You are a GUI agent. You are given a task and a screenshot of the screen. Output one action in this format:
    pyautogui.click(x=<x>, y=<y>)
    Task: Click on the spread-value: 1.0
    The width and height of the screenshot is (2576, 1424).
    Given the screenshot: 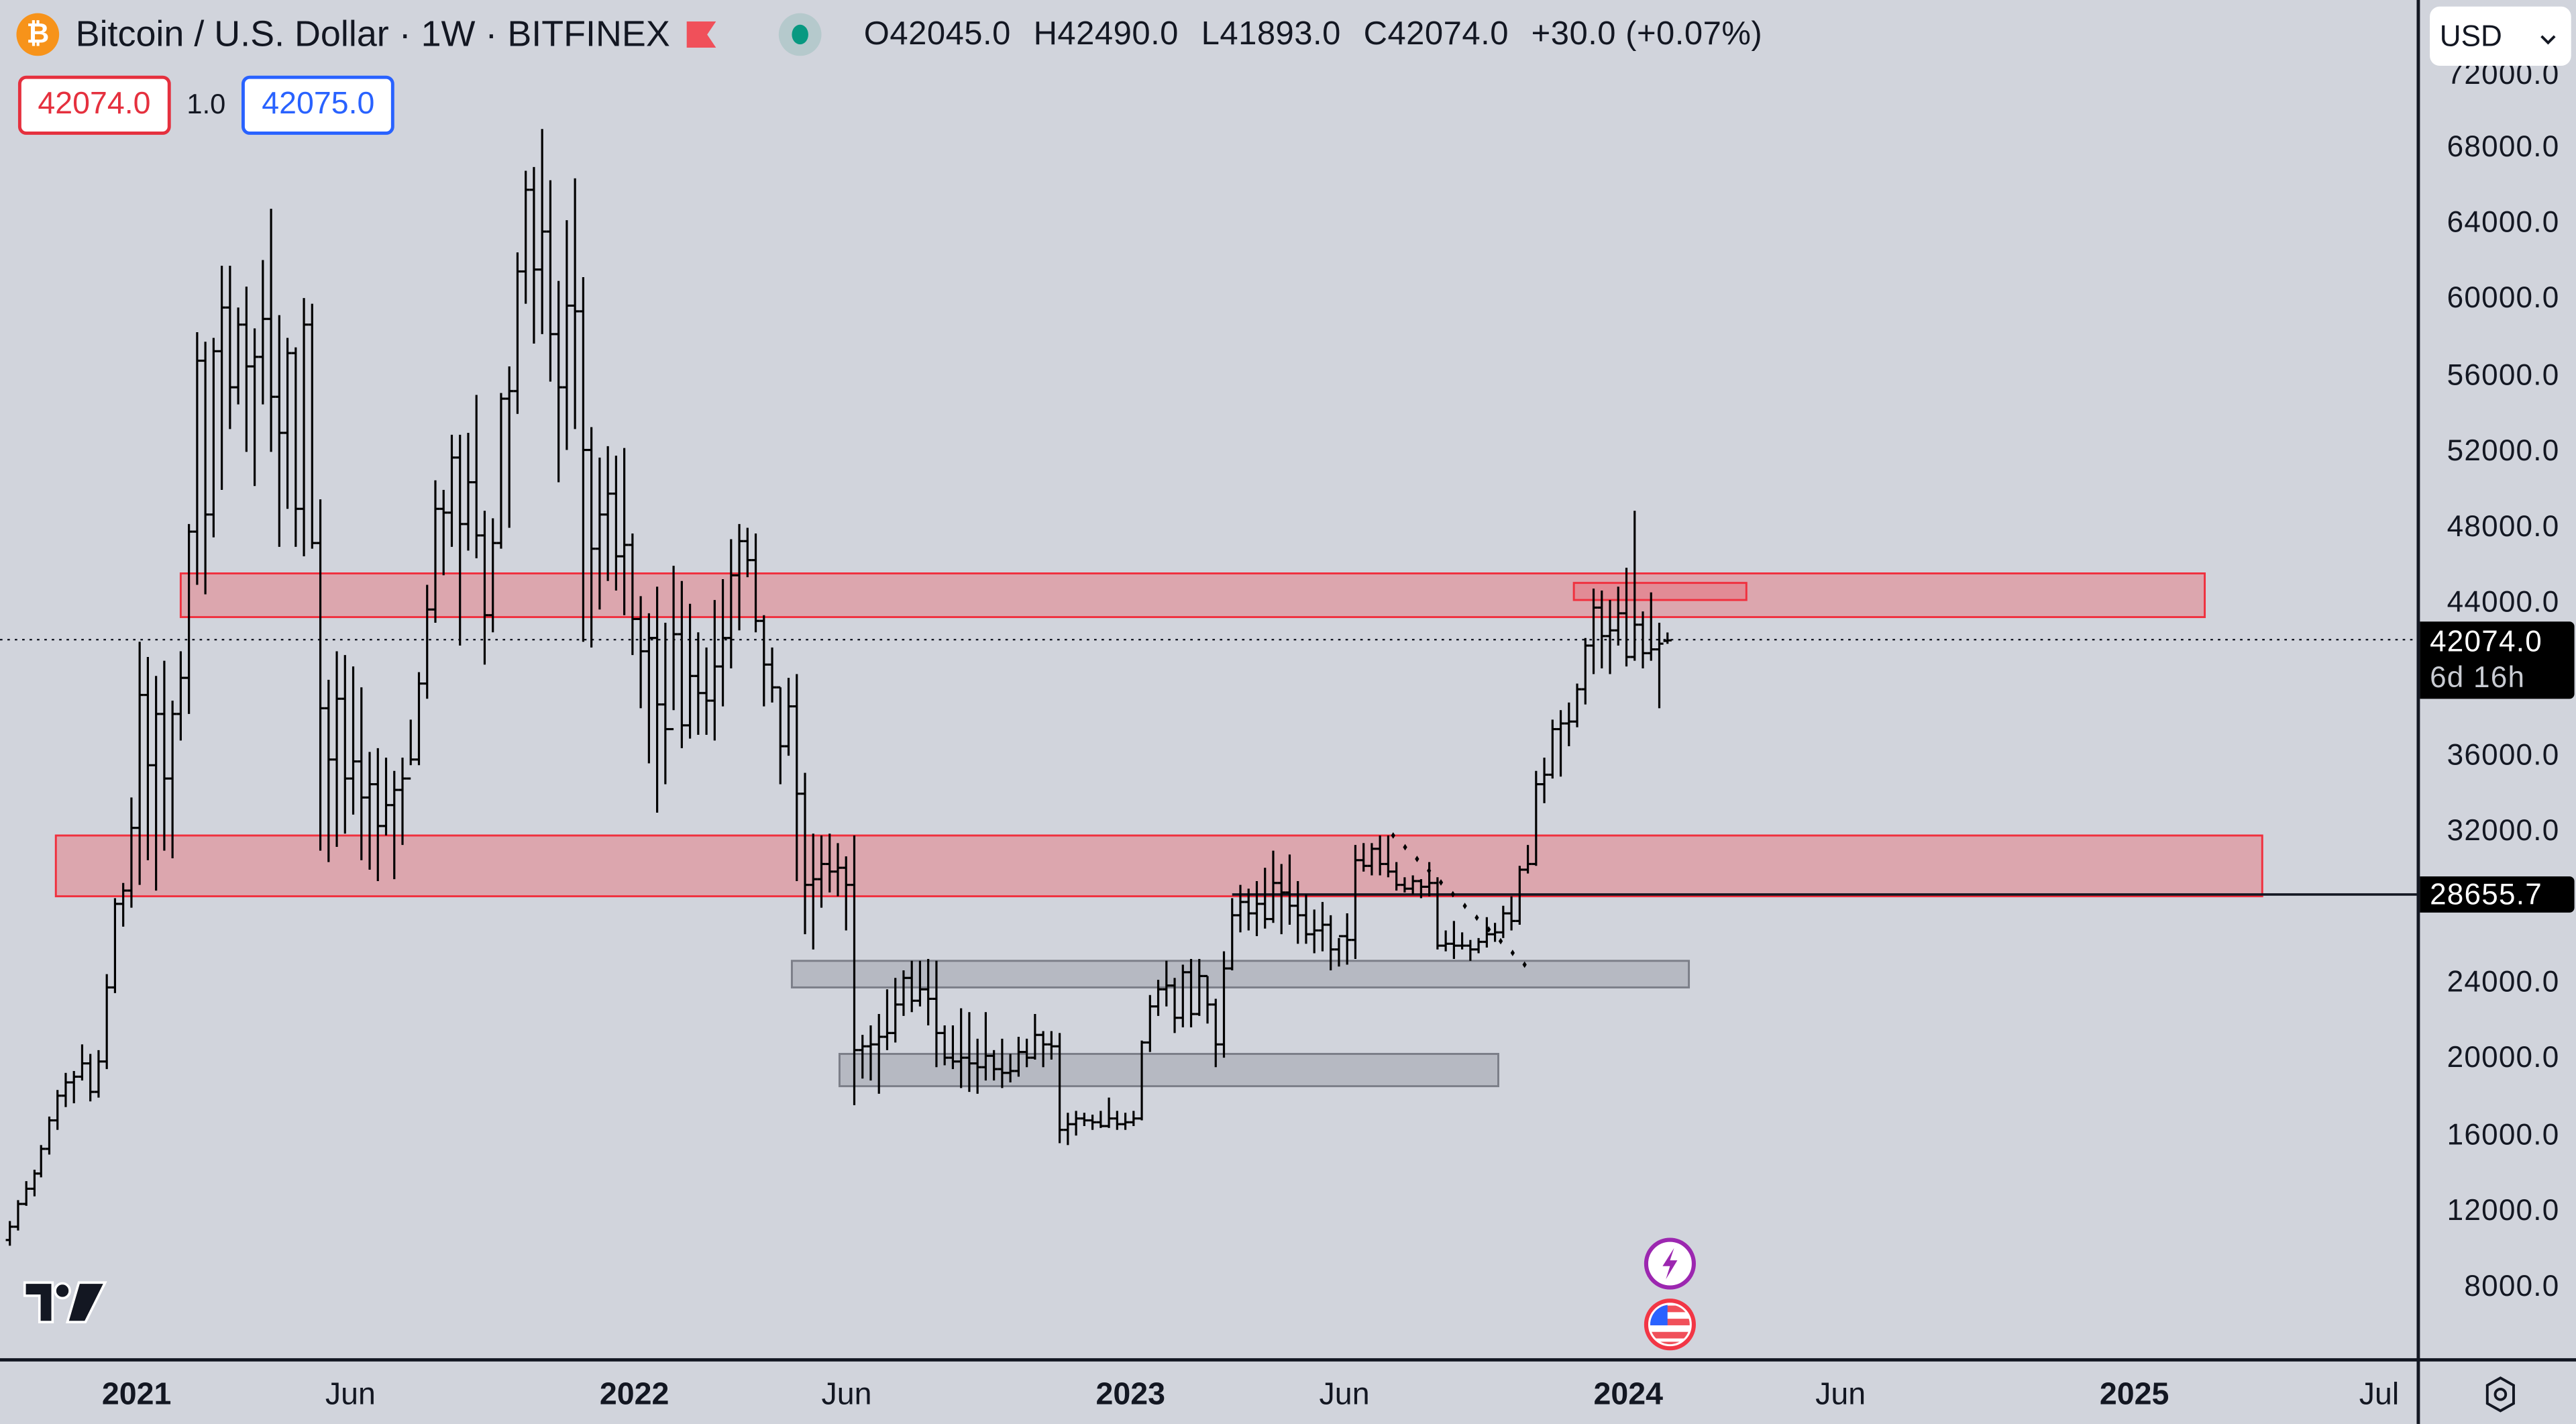 What is the action you would take?
    pyautogui.click(x=206, y=104)
    